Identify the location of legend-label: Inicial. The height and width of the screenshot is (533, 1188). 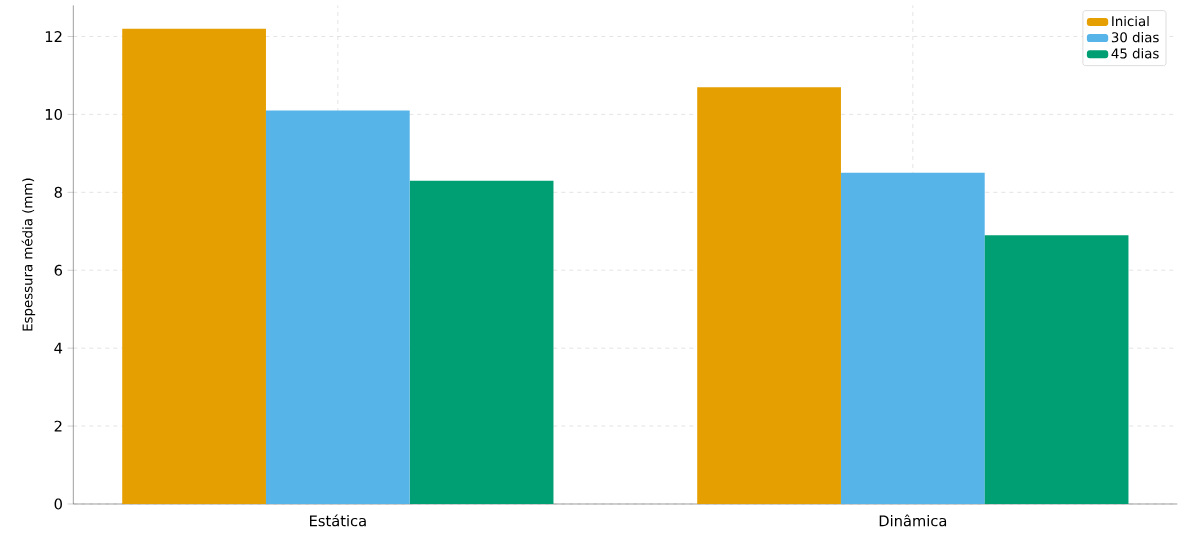
(1130, 21).